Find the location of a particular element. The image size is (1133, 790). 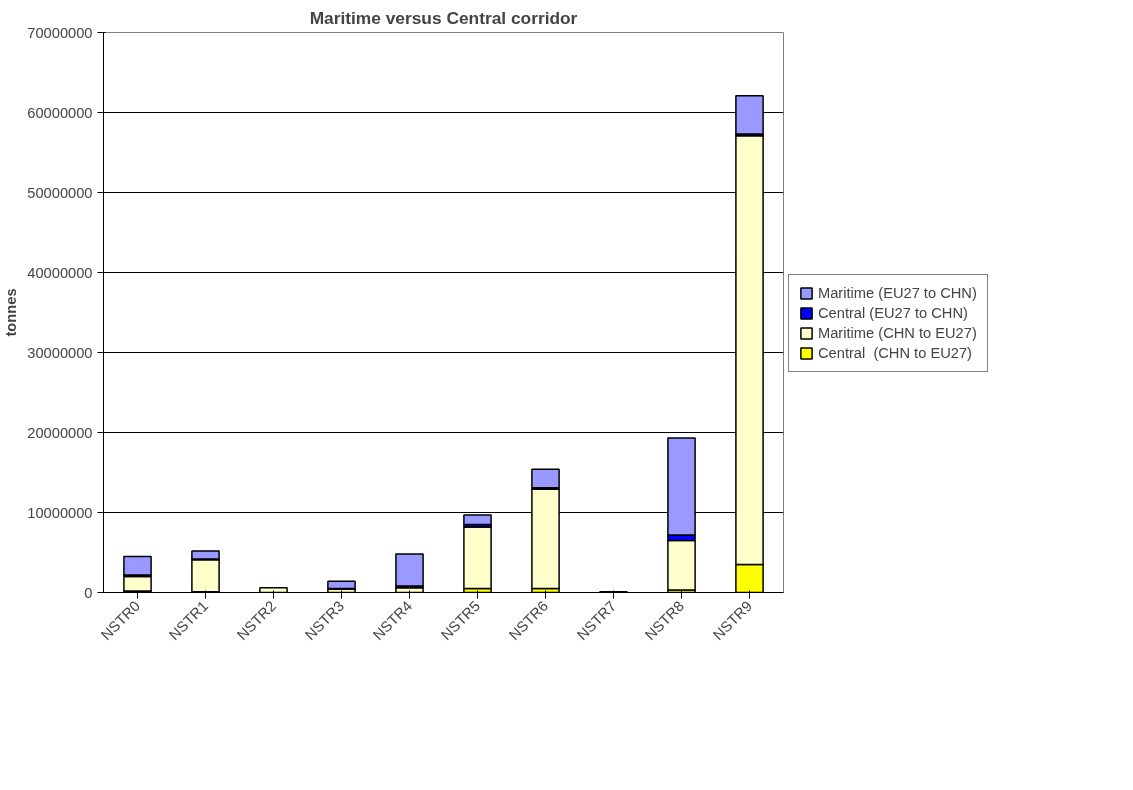

y-tick-label: 20000000 is located at coordinates (60, 432).